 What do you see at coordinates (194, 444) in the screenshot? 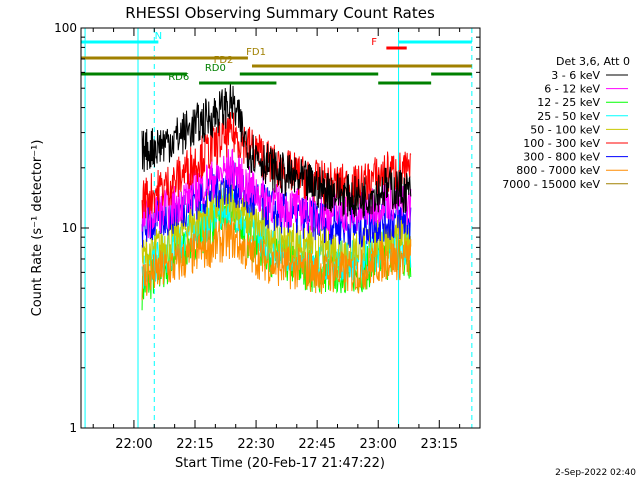
I see `x-tick-label: 22:15` at bounding box center [194, 444].